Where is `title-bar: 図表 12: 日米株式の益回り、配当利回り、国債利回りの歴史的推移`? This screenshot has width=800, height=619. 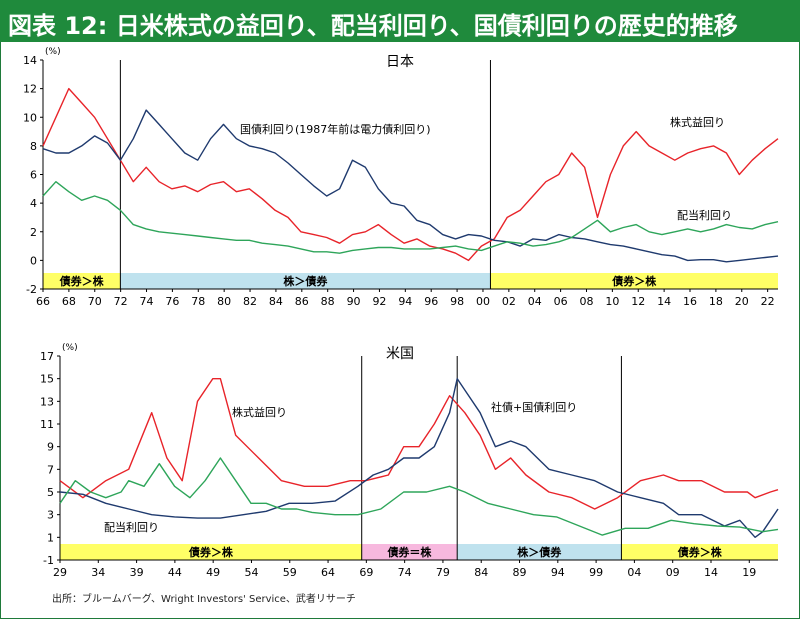
title-bar: 図表 12: 日米株式の益回り、配当利回り、国債利回りの歴史的推移 is located at coordinates (400, 21).